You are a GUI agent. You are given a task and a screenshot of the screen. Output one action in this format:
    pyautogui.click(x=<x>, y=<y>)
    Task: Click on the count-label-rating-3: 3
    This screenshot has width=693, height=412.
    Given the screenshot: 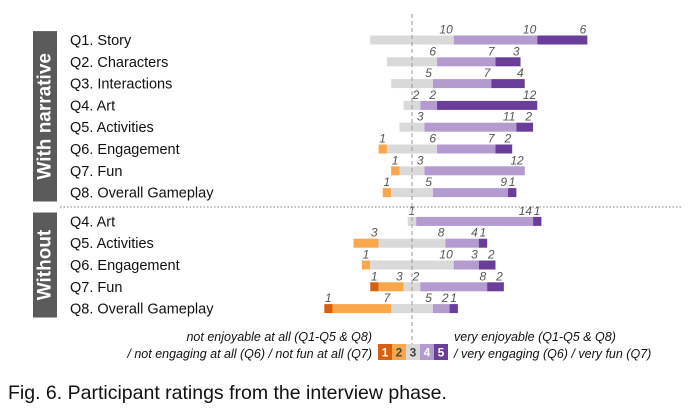 What is the action you would take?
    pyautogui.click(x=420, y=160)
    